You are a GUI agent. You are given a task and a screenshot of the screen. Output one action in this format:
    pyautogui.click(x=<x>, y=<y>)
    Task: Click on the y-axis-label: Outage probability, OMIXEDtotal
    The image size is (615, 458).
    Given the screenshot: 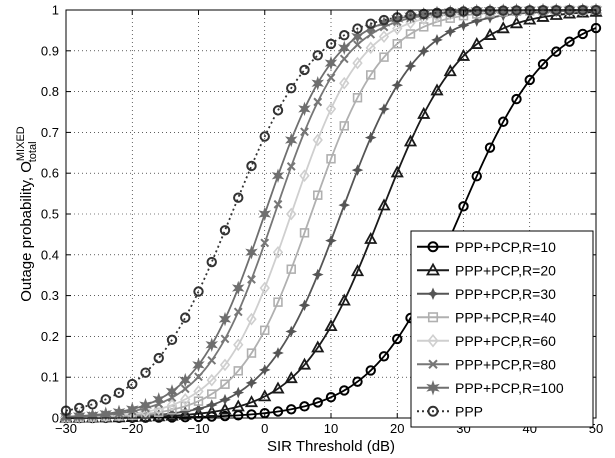 What is the action you would take?
    pyautogui.click(x=27, y=214)
    